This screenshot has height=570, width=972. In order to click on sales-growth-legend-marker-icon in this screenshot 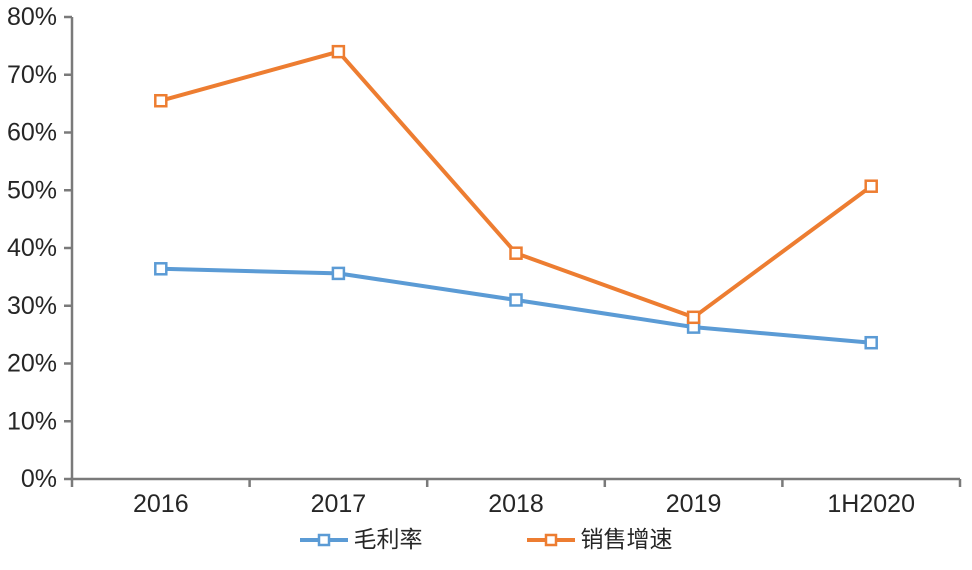, I will do `click(550, 539)`.